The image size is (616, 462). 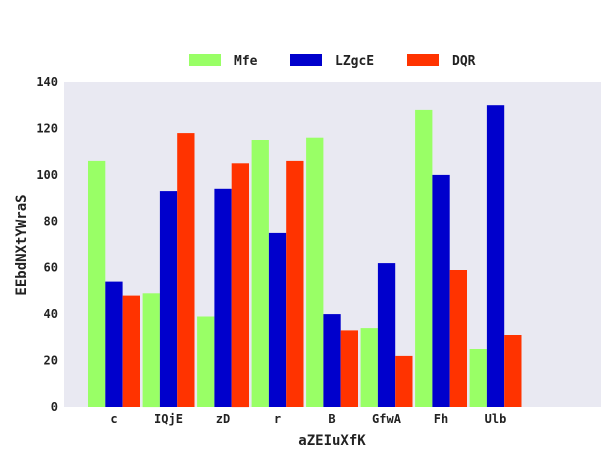 What do you see at coordinates (97, 283) in the screenshot?
I see `bar-Mfe-c` at bounding box center [97, 283].